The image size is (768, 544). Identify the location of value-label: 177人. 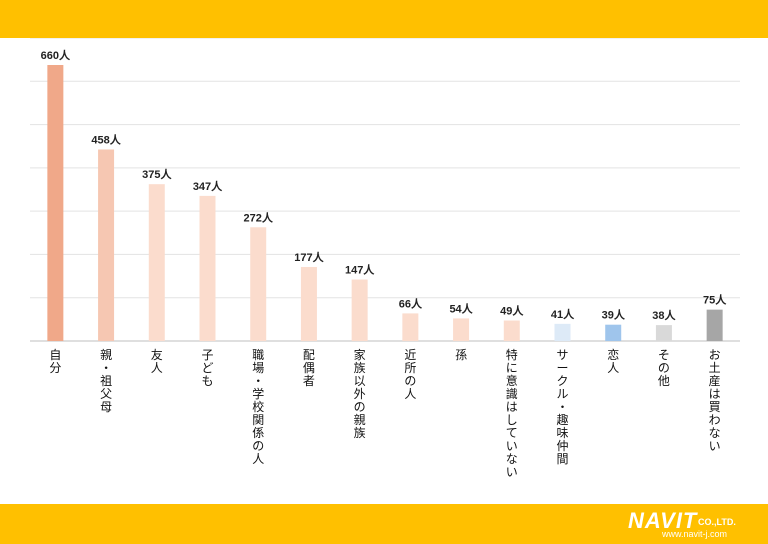
(309, 257).